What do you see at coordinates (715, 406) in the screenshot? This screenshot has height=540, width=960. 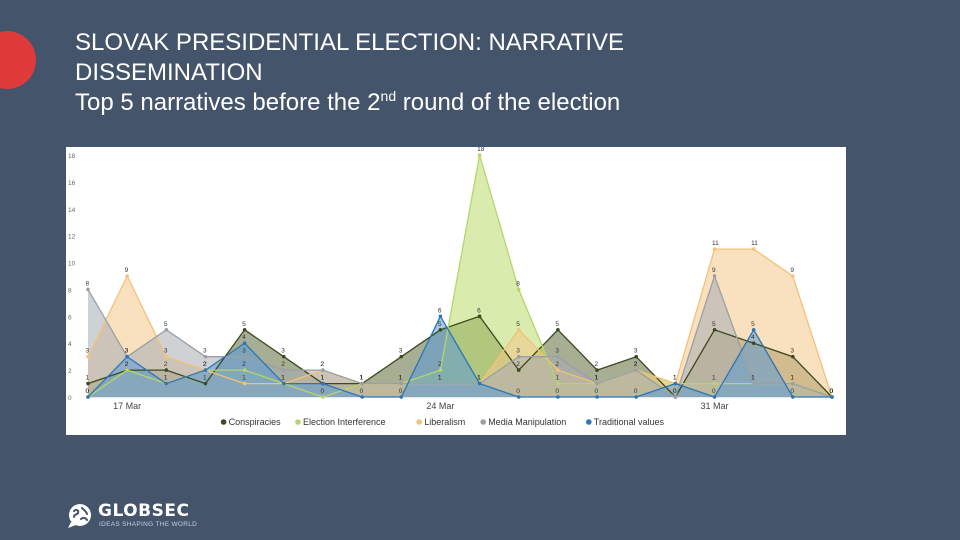 I see `x-tick-label: 31 Mar` at bounding box center [715, 406].